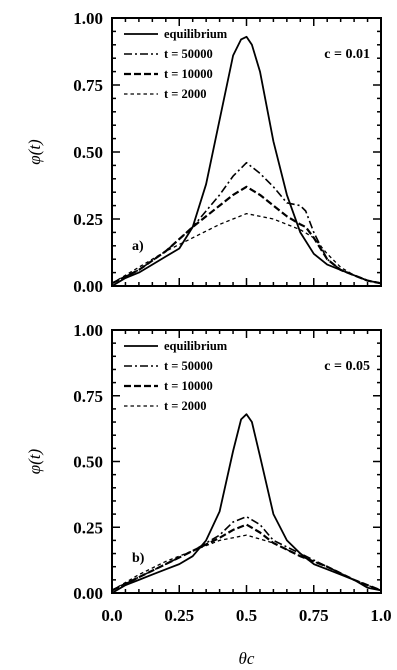 The width and height of the screenshot is (397, 670). Describe the element at coordinates (247, 658) in the screenshot. I see `x-axis-label: θc` at that location.